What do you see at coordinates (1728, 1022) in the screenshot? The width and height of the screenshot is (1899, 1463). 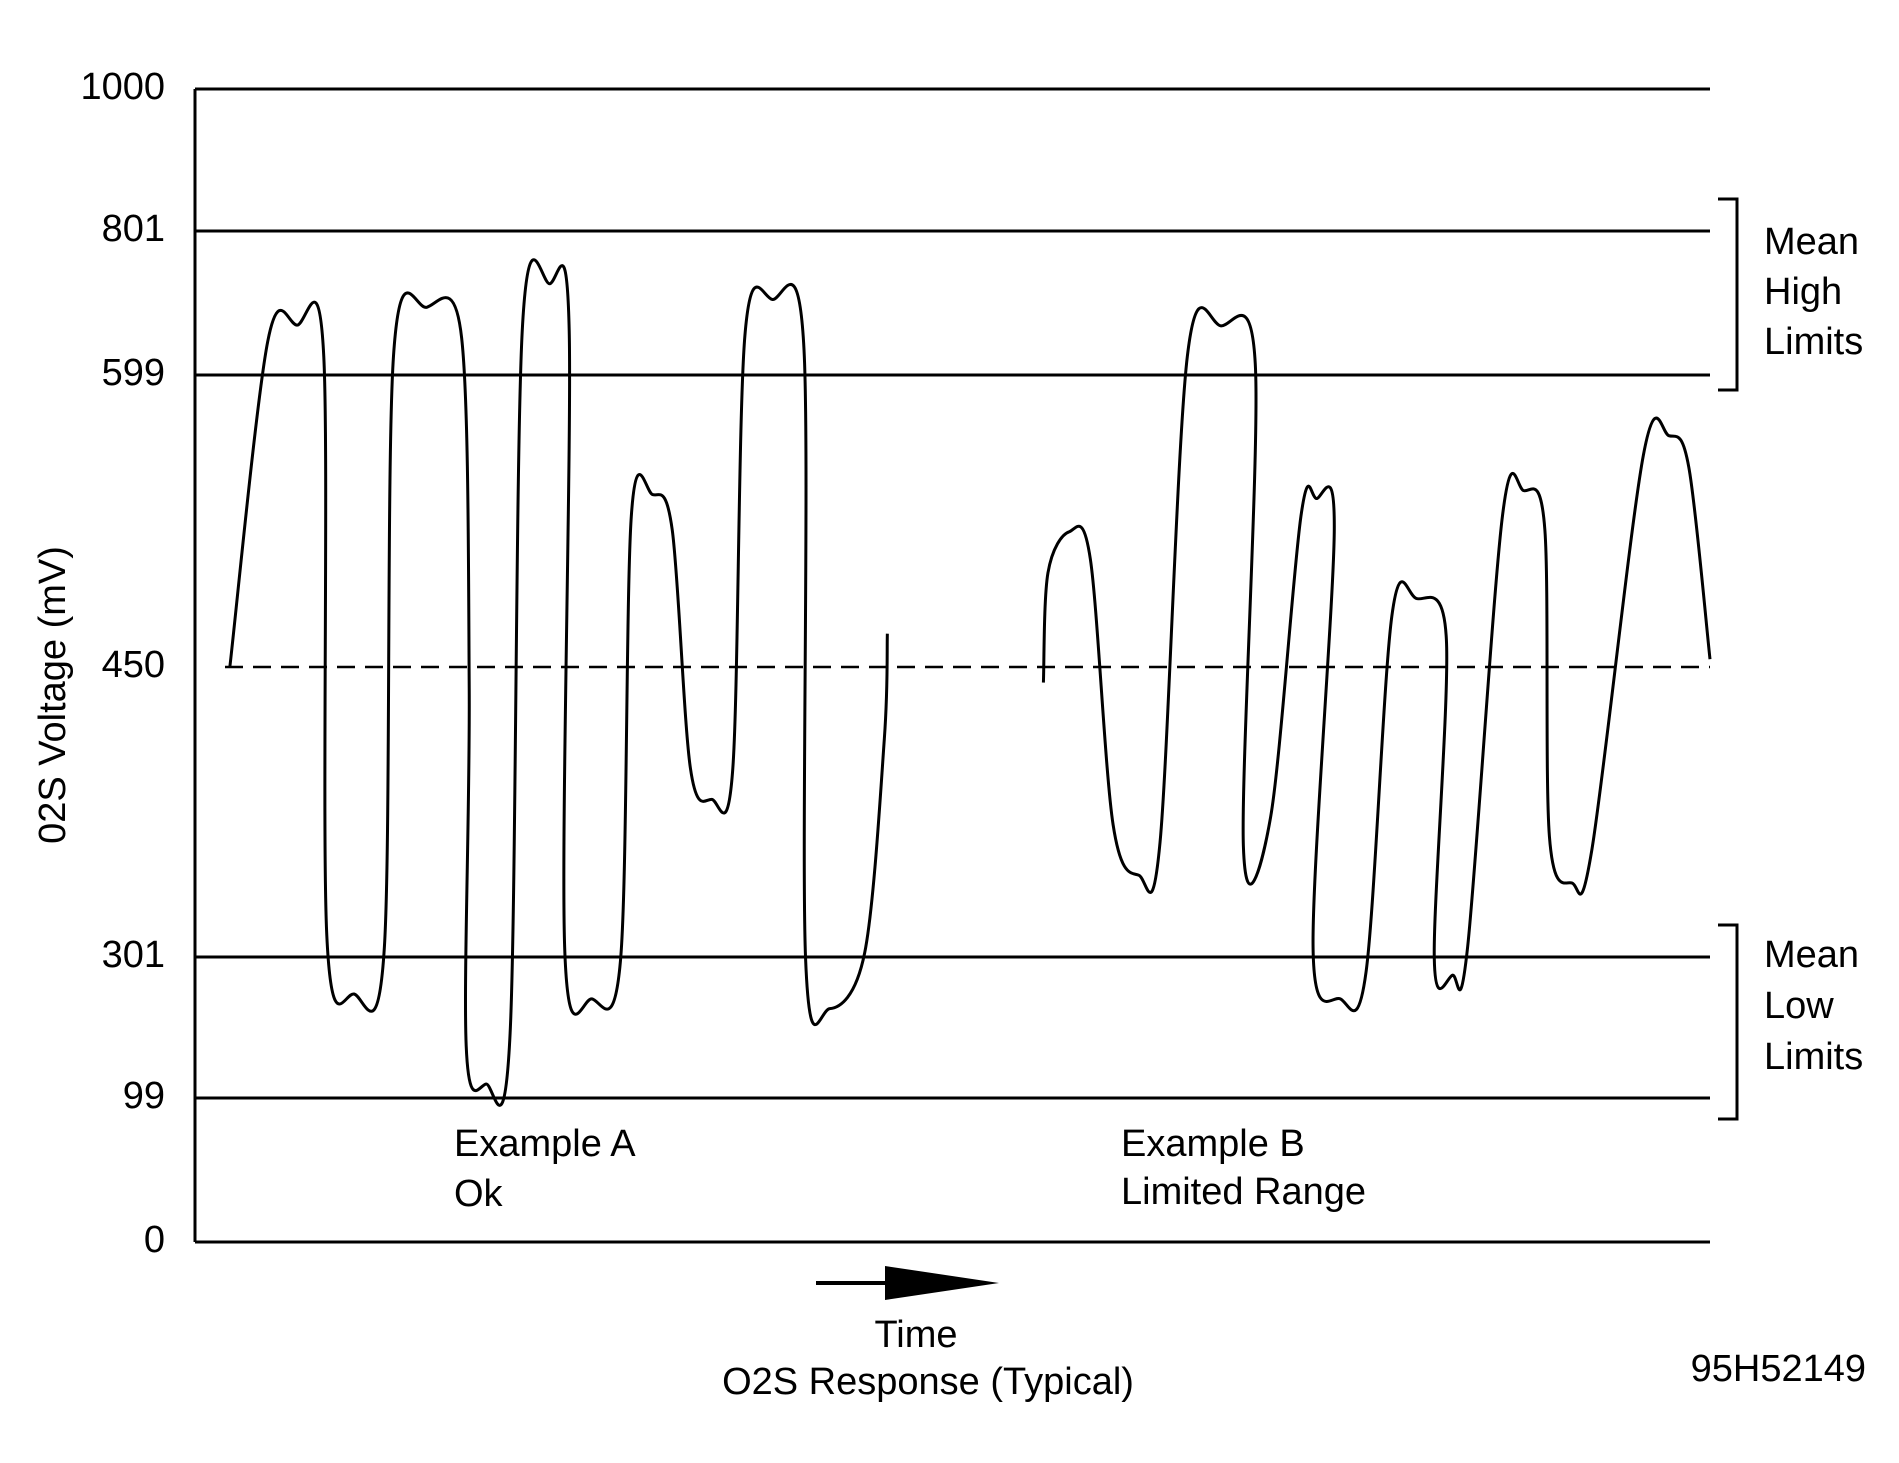 I see `bracket-low` at bounding box center [1728, 1022].